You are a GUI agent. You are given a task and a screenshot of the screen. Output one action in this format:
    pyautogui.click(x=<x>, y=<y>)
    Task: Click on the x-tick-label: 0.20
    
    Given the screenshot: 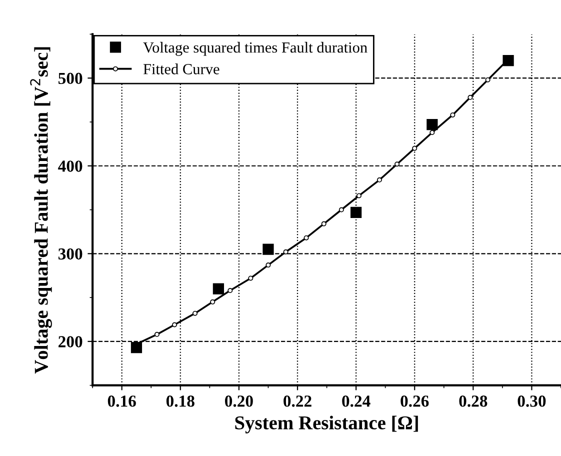 What is the action you would take?
    pyautogui.click(x=239, y=401)
    